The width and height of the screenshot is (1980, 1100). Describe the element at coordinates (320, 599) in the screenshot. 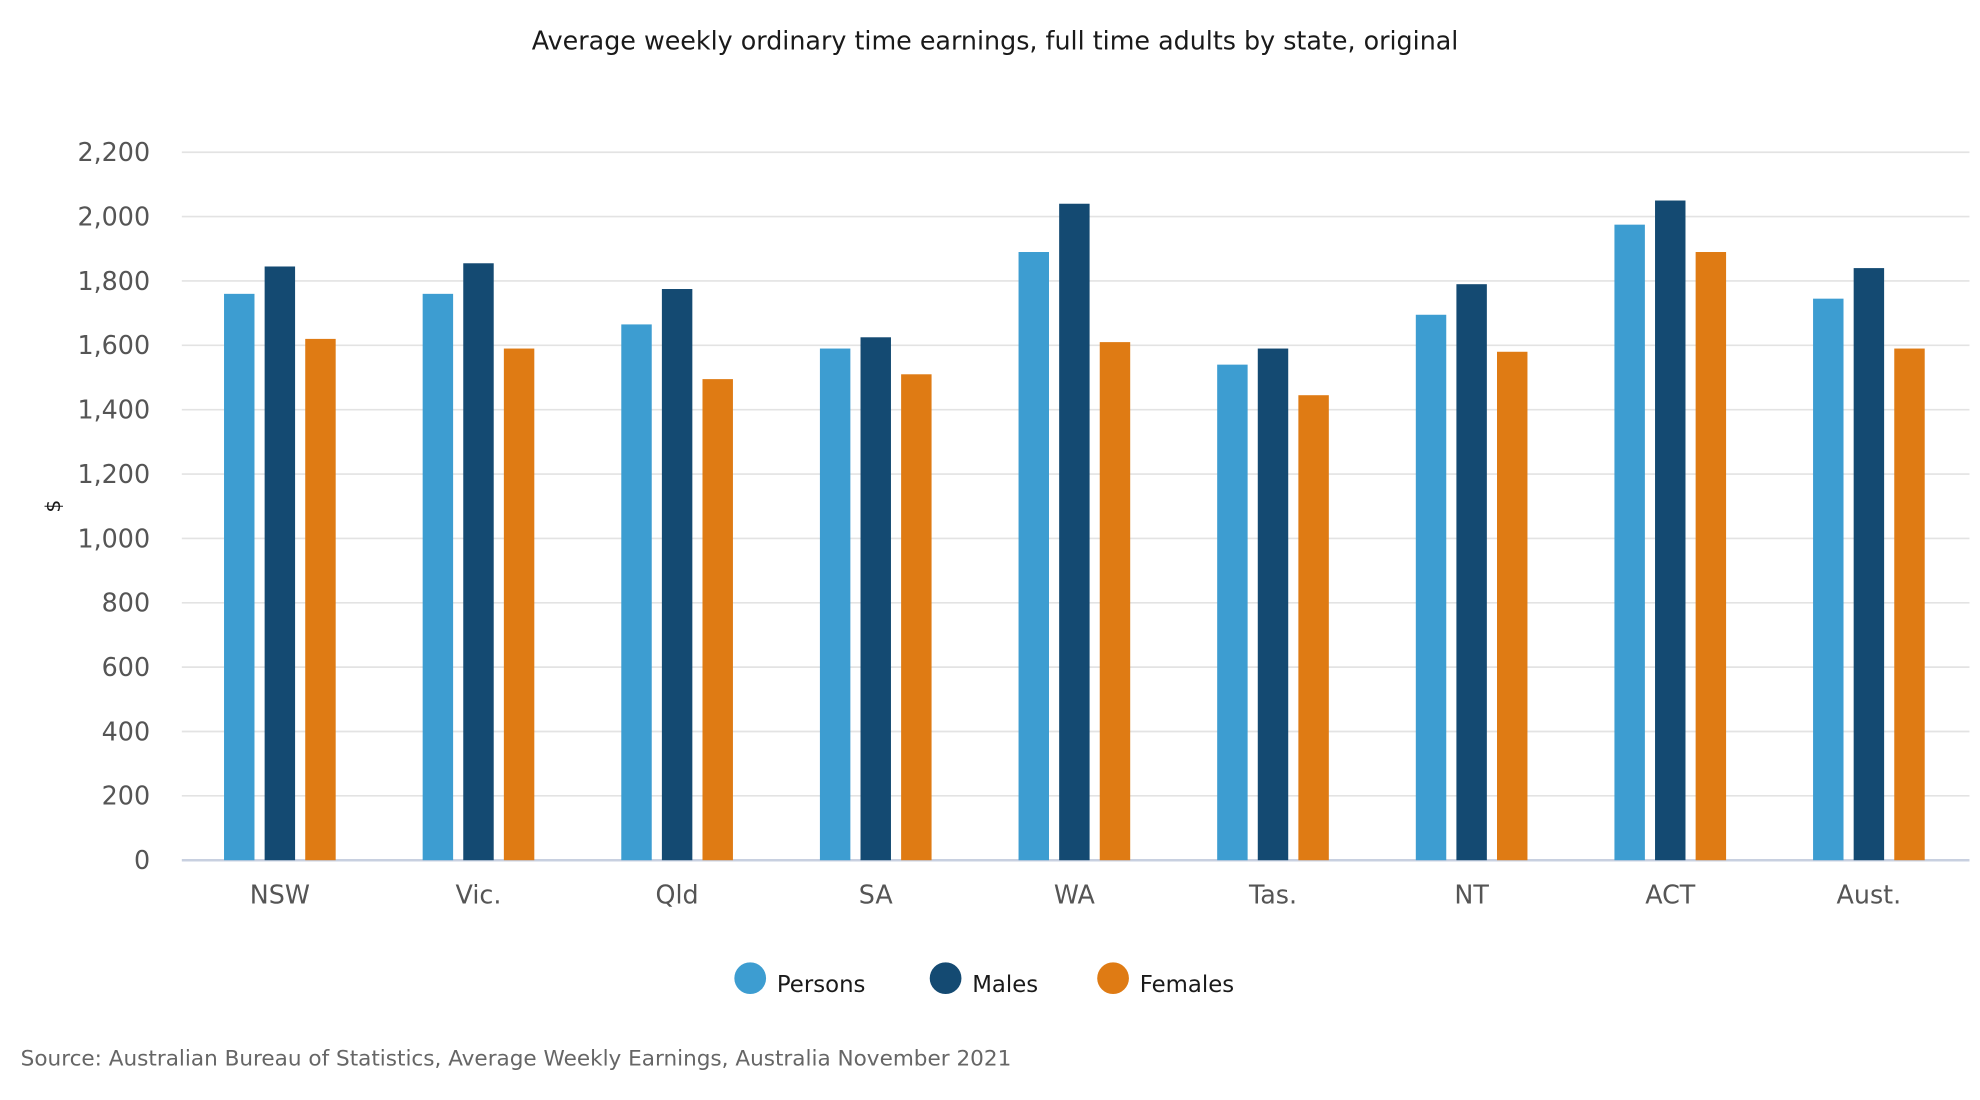

I see `bar-females-nsw` at that location.